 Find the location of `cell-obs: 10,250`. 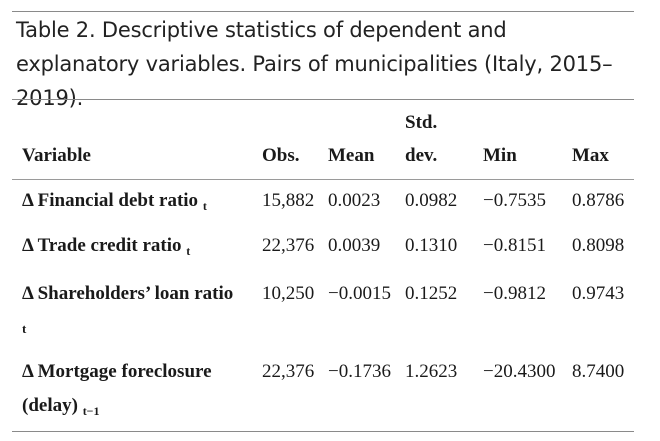

cell-obs: 10,250 is located at coordinates (288, 293).